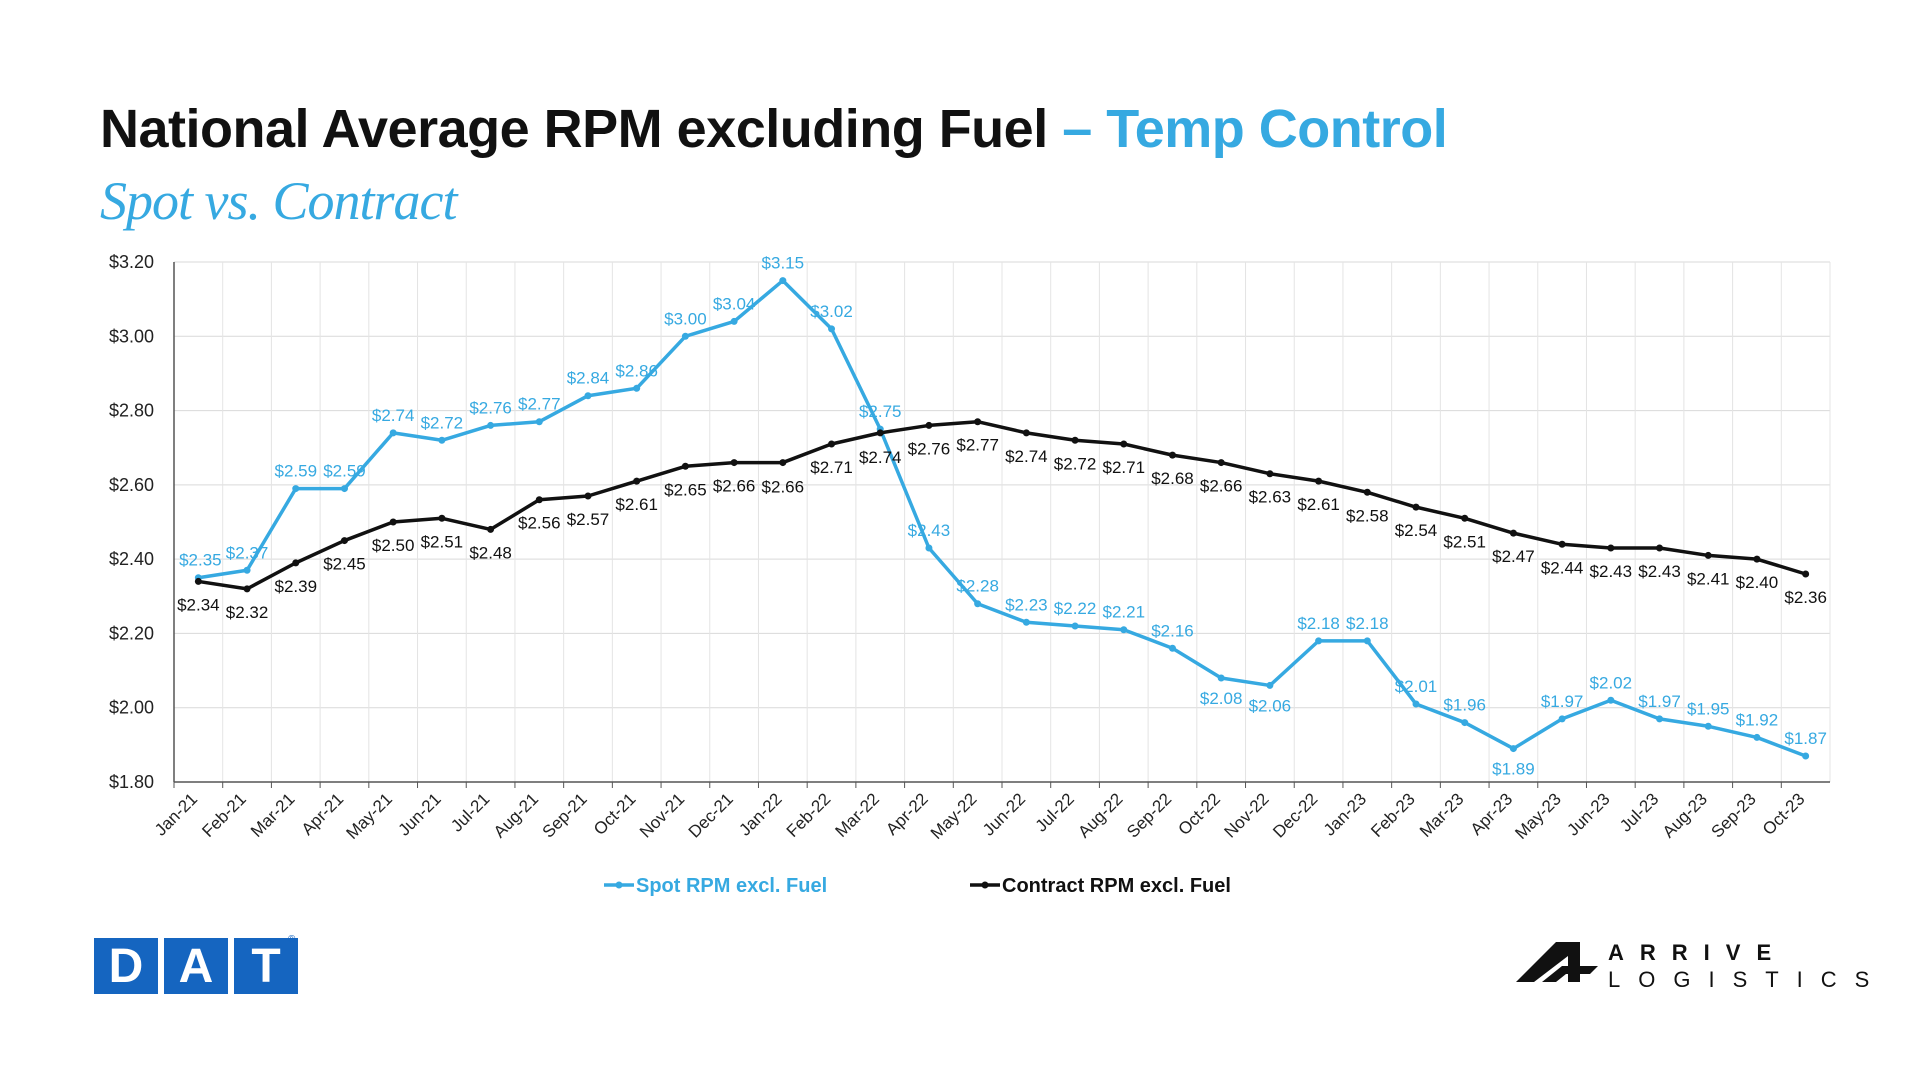 The width and height of the screenshot is (1920, 1080). Describe the element at coordinates (1123, 467) in the screenshot. I see `contract-data-label: $2.71` at that location.